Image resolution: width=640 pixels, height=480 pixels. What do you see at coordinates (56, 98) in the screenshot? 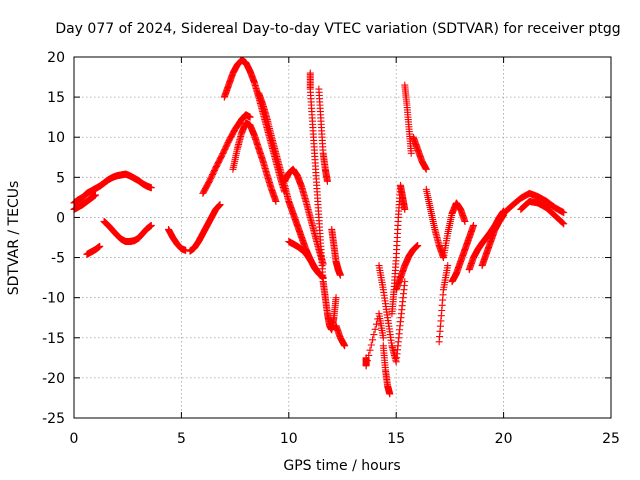
I see `y-tick-label: 15` at bounding box center [56, 98].